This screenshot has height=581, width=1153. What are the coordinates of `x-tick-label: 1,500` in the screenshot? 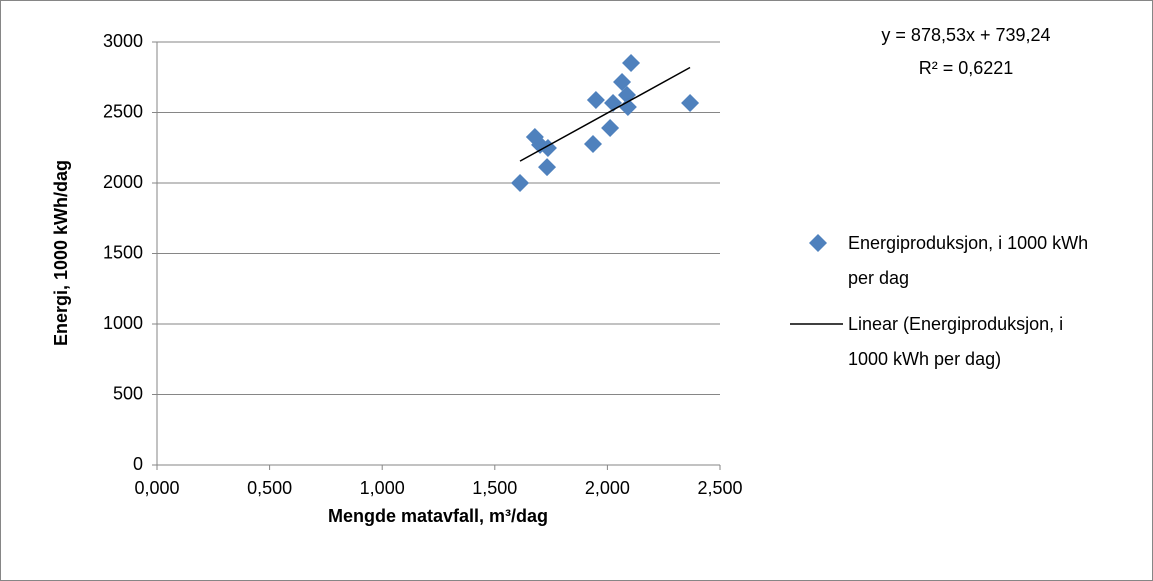 It's located at (494, 488).